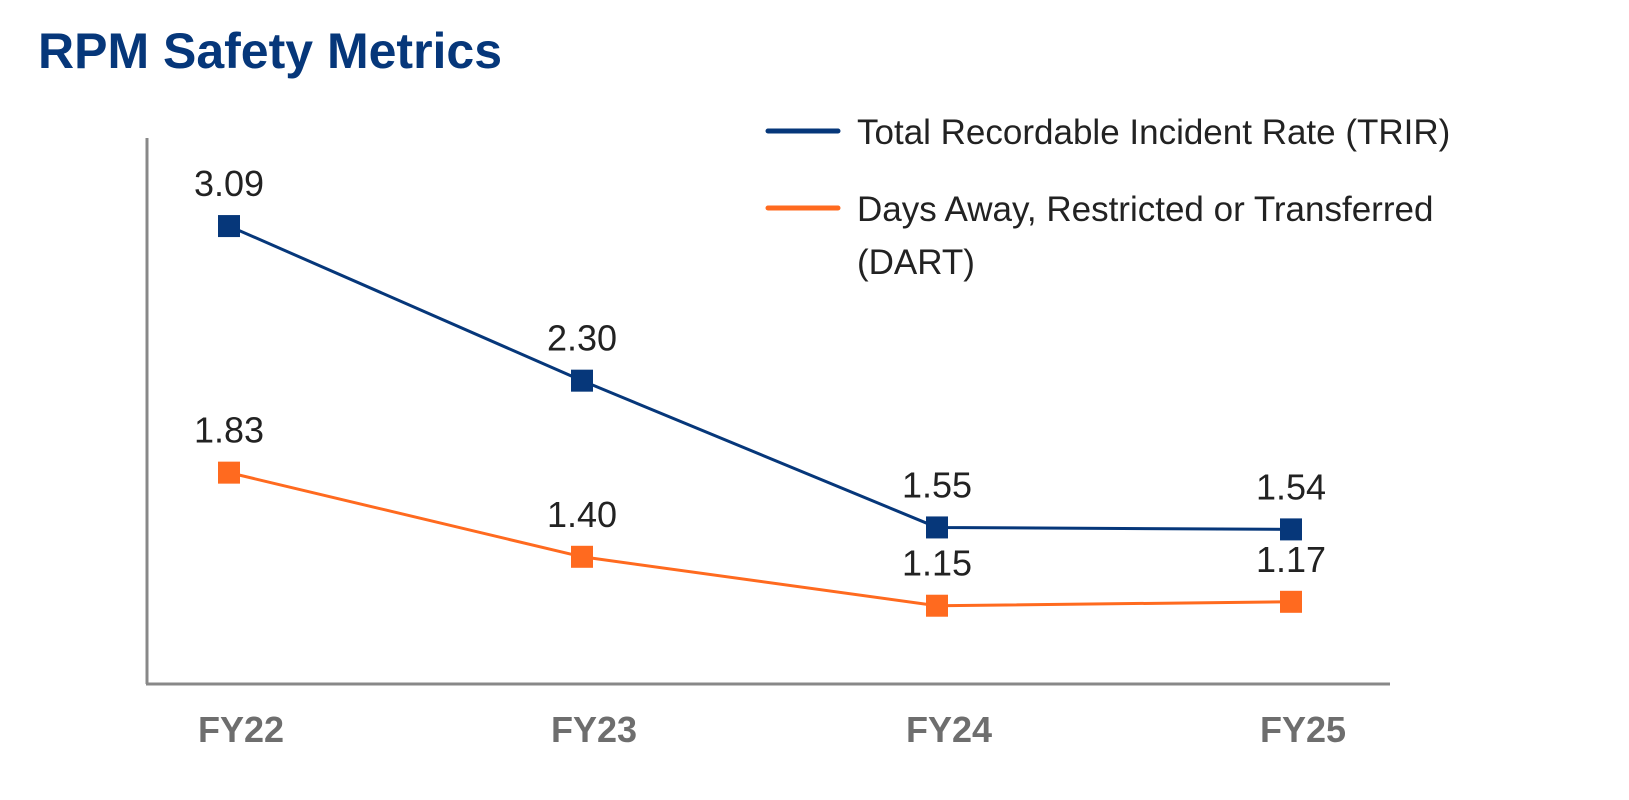 This screenshot has width=1629, height=800. I want to click on series-line-dart, so click(760, 539).